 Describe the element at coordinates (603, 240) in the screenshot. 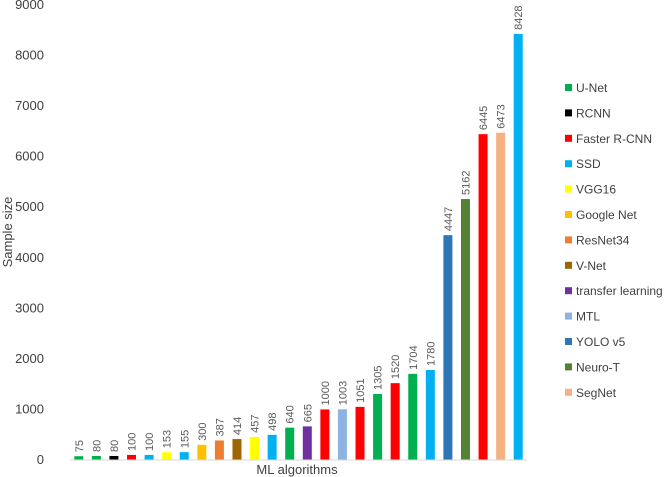

I see `legend-label: ResNet34` at that location.